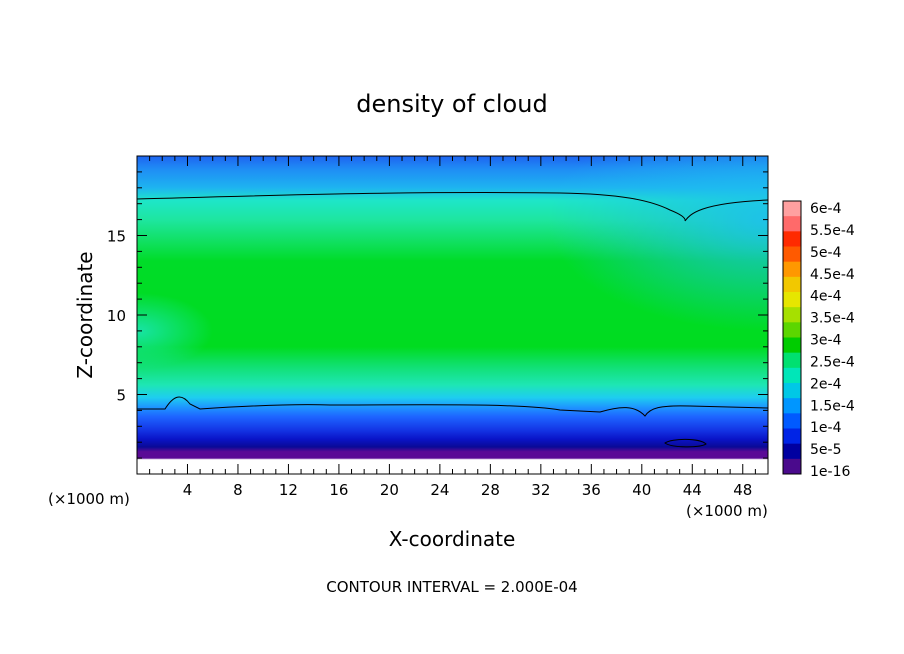  Describe the element at coordinates (121, 396) in the screenshot. I see `y-tick-label: 5` at that location.